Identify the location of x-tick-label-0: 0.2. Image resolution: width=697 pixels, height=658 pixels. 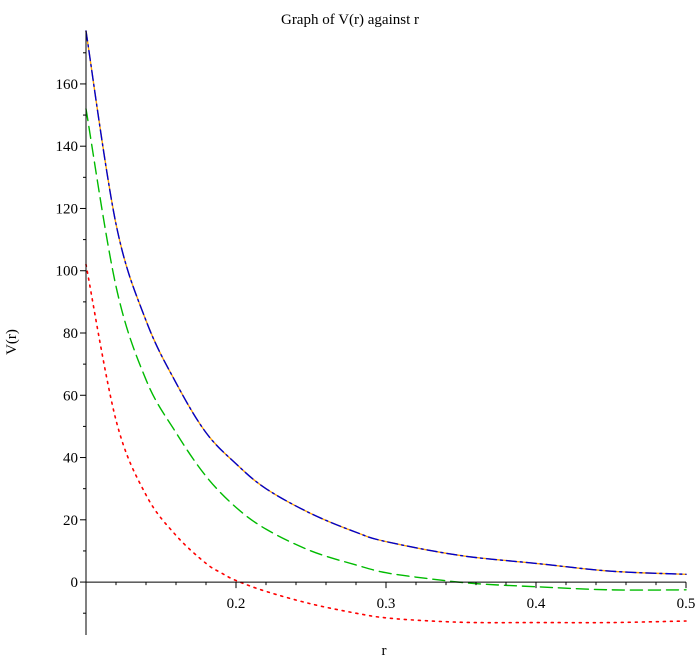
(236, 604).